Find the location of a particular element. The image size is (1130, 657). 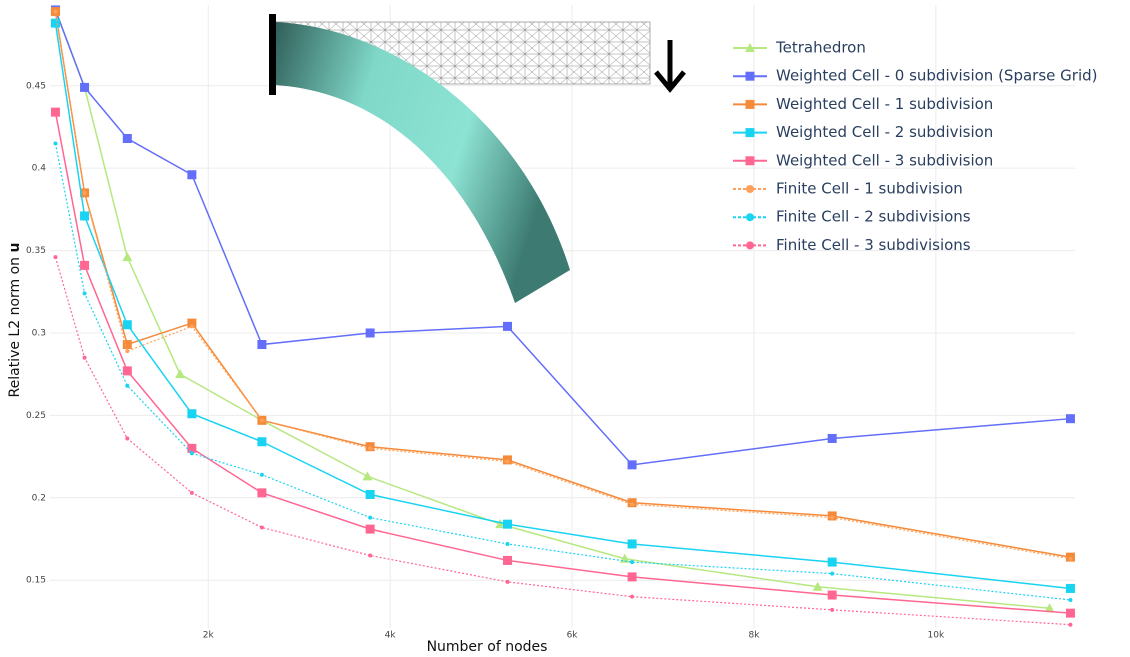

y-axis-title-text: Relative L2 norm on is located at coordinates (15, 324).